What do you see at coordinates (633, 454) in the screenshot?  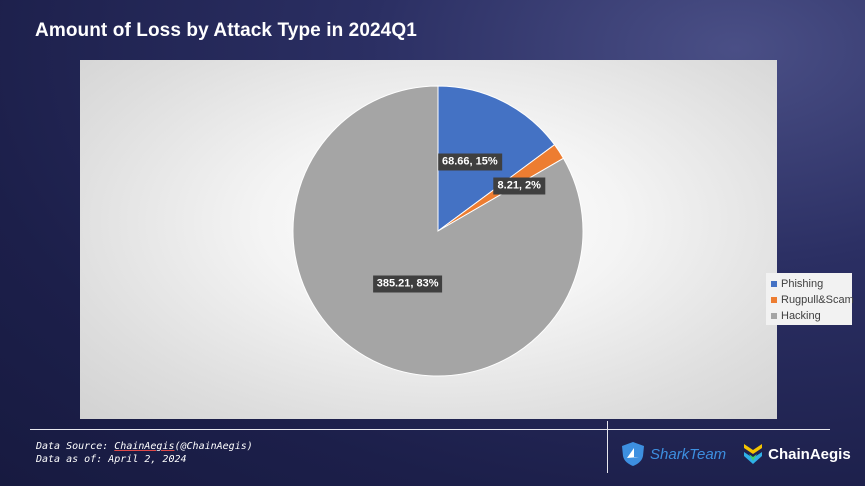 I see `shark-shield-icon` at bounding box center [633, 454].